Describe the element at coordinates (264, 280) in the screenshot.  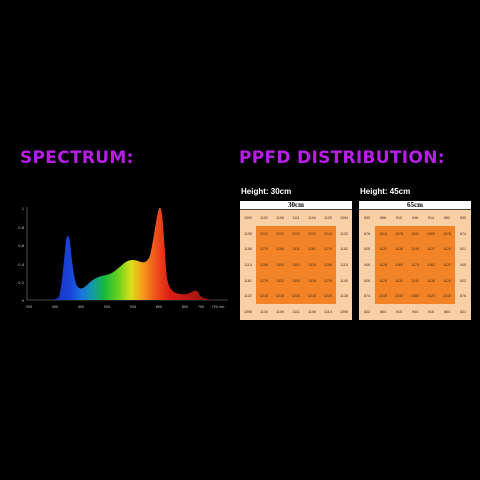
I see `ppfd-cell: 1279` at that location.